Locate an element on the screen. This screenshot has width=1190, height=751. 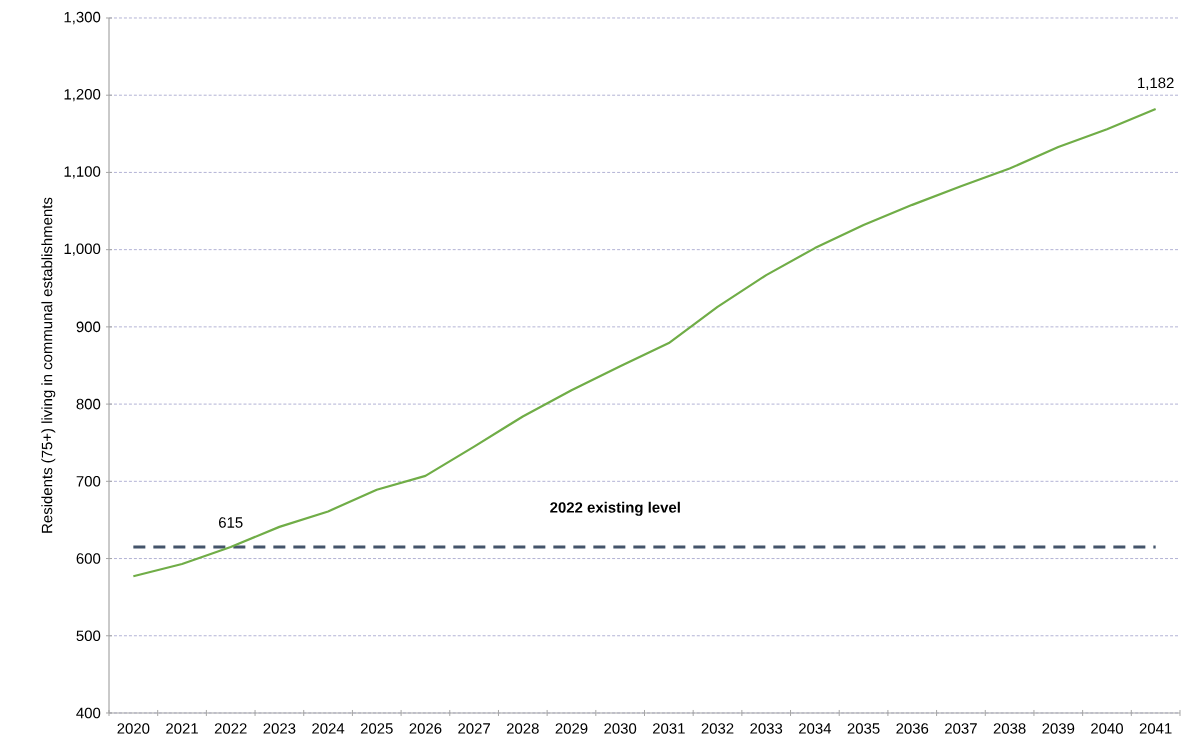
x-tick-label: 2031 is located at coordinates (668, 728).